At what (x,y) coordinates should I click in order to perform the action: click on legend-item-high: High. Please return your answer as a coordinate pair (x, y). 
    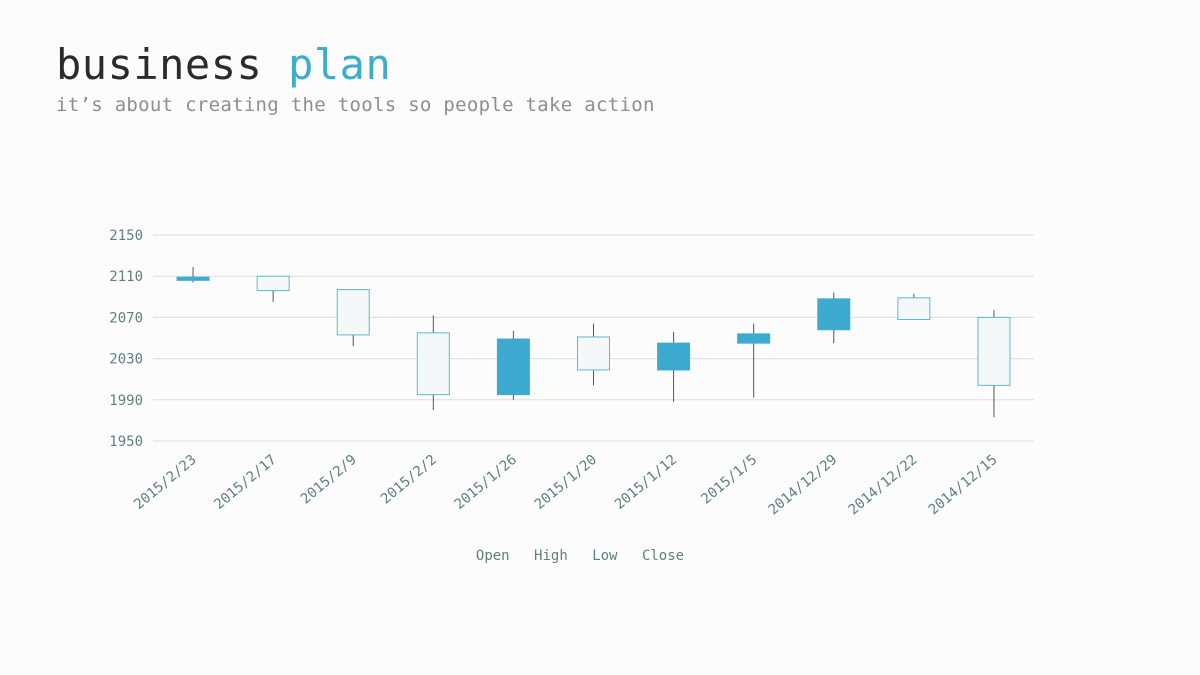
    Looking at the image, I should click on (551, 556).